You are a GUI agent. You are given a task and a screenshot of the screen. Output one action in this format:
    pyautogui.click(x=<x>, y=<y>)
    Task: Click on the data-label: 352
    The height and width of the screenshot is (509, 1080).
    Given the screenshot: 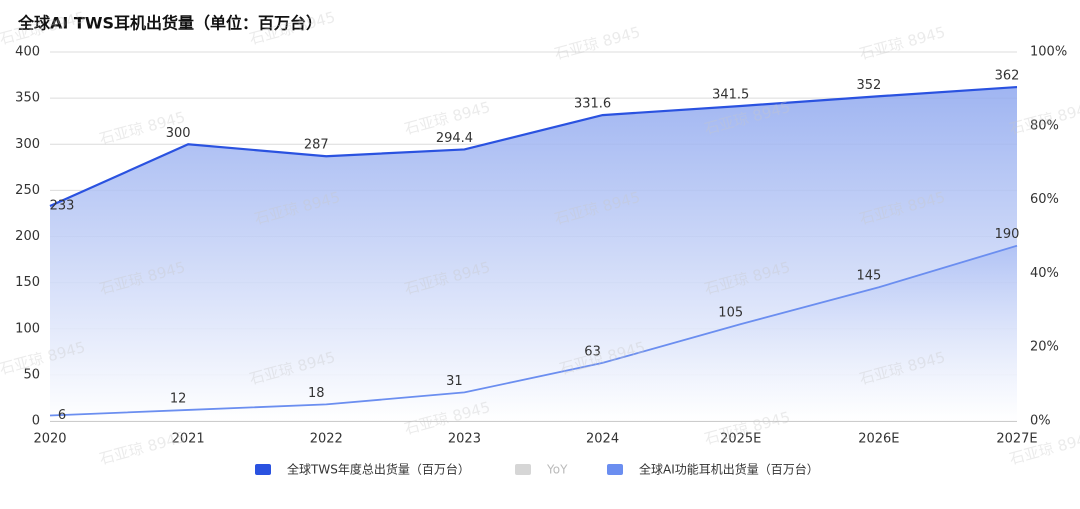 What is the action you would take?
    pyautogui.click(x=868, y=85)
    